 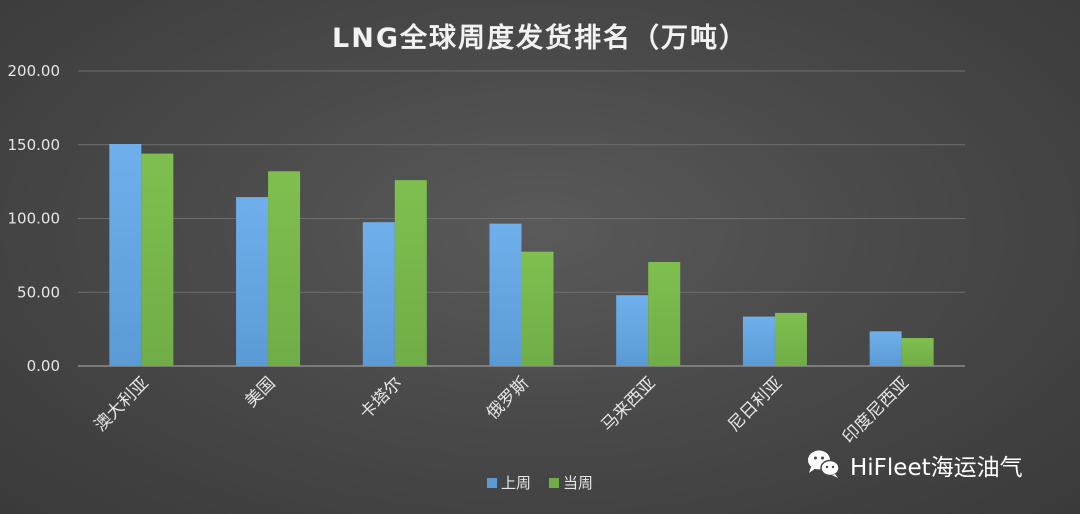 I want to click on x-axis-tick-labels: 澳大利亚 美国 卡塔尔 俄罗斯 马来西亚 尼日利亚 印度尼西亚, so click(x=502, y=410).